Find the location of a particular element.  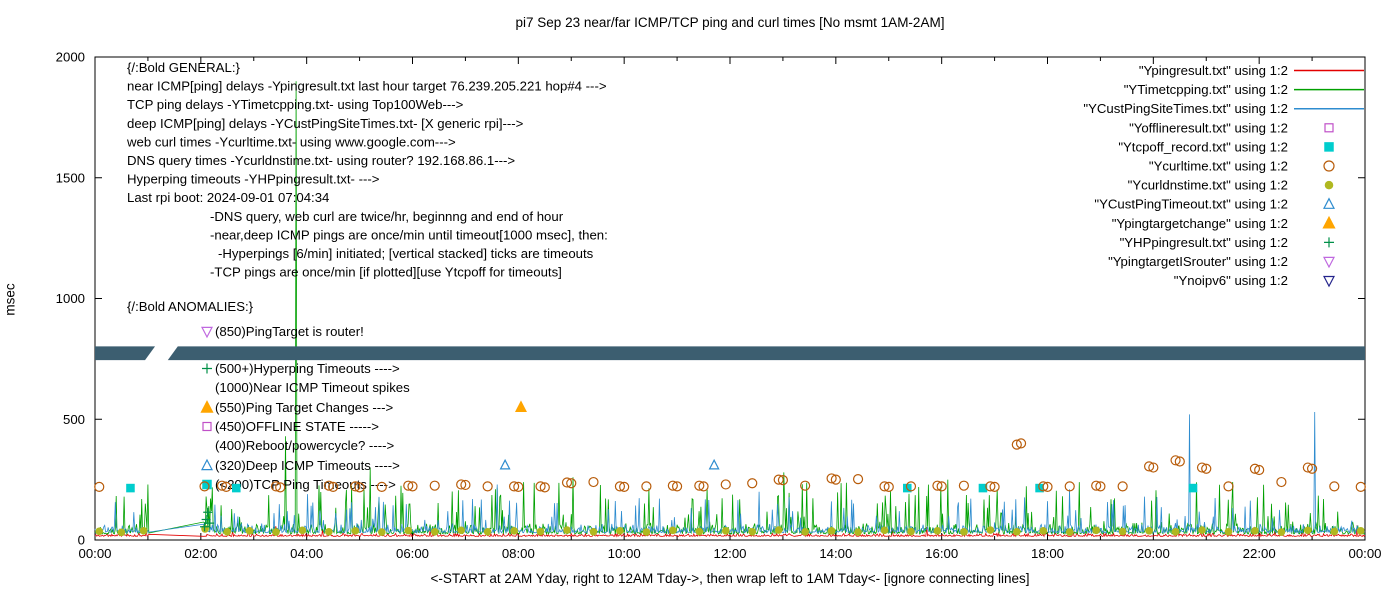

y-tick-label: 0 is located at coordinates (81, 540).